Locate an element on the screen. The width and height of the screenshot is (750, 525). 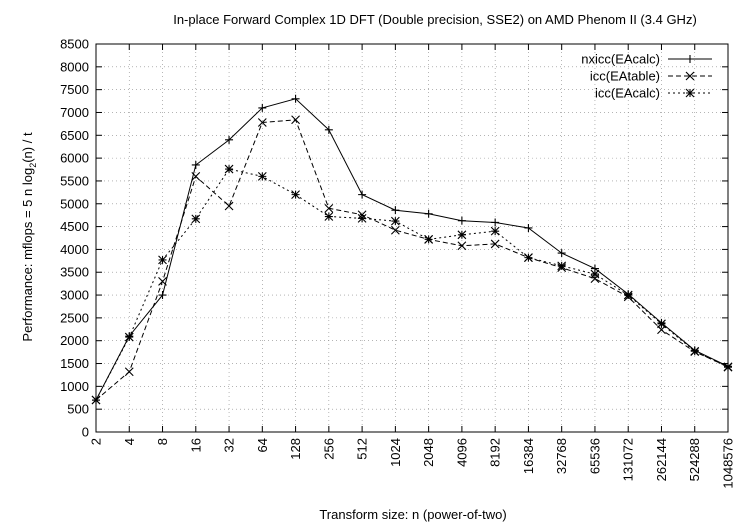
y-tick-label: 2000 is located at coordinates (74, 340).